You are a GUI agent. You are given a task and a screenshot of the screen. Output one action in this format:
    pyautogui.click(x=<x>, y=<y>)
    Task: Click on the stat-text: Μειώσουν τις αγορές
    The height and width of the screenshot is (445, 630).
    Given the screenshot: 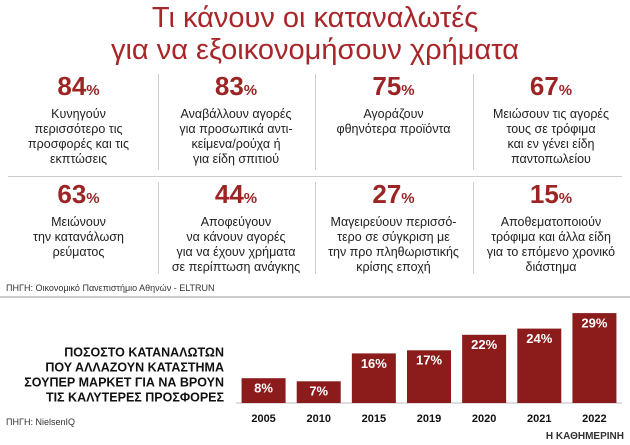 What is the action you would take?
    pyautogui.click(x=551, y=114)
    